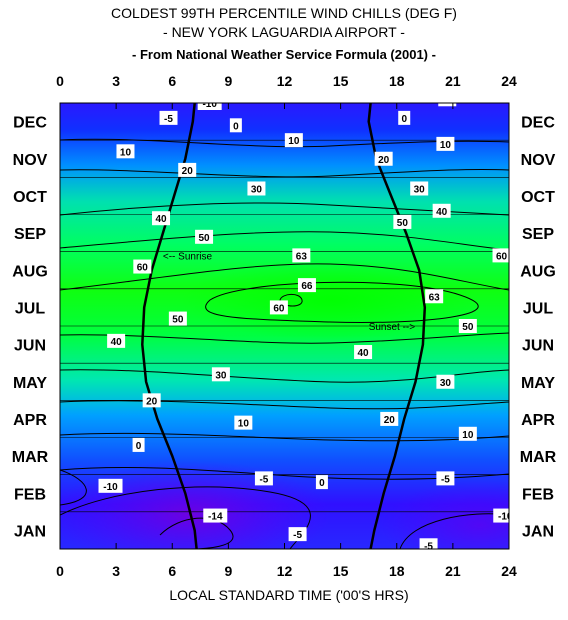  Describe the element at coordinates (286, 91) in the screenshot. I see `x-axis-top: 0 3 6 9 12 15 18 21 24` at that location.